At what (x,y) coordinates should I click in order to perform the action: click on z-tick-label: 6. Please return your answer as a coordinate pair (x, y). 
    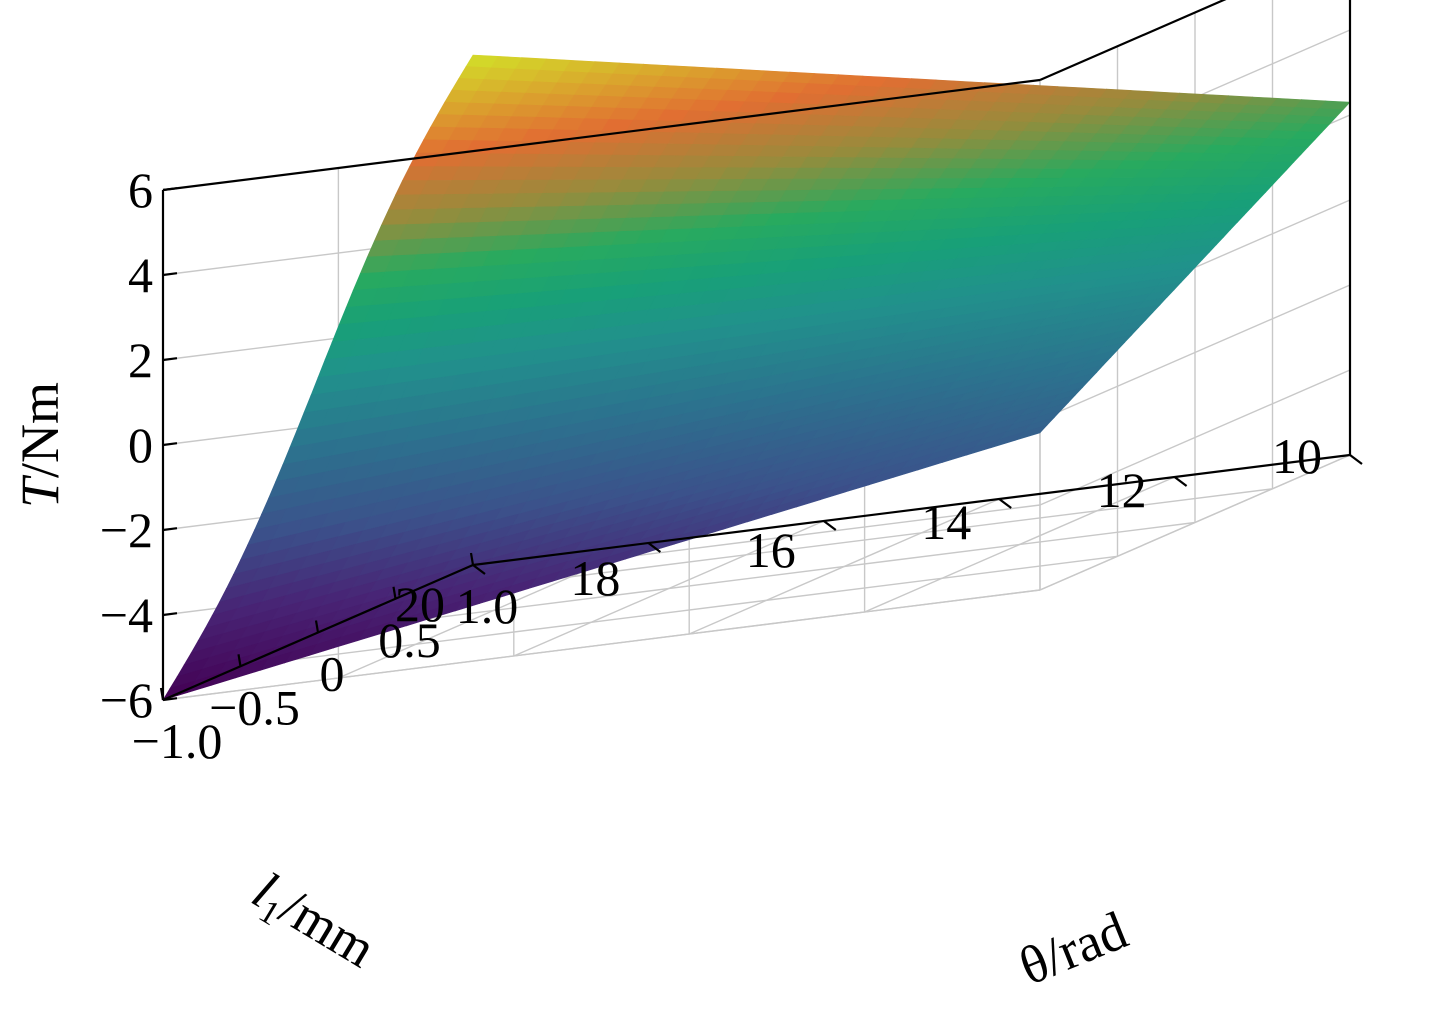
    Looking at the image, I should click on (140, 190).